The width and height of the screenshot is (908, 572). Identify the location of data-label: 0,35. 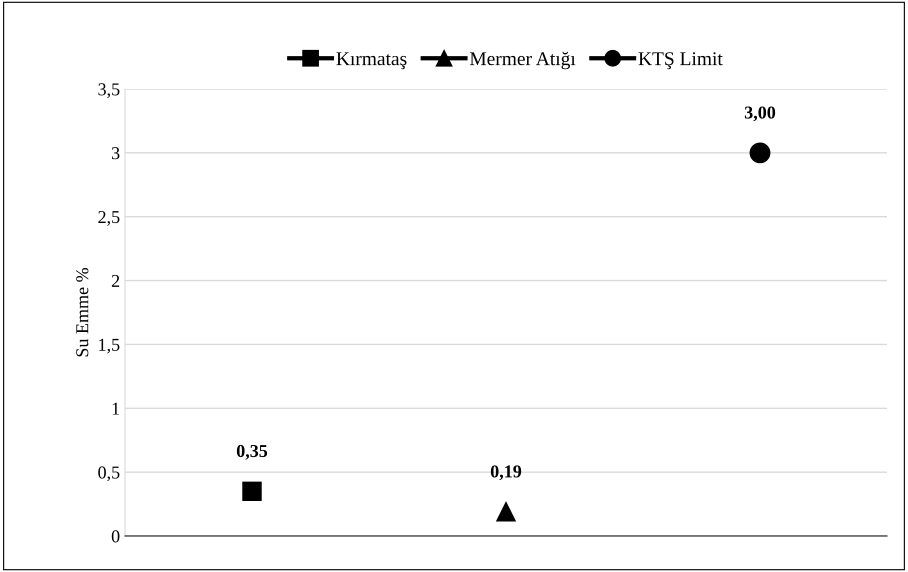
(252, 452).